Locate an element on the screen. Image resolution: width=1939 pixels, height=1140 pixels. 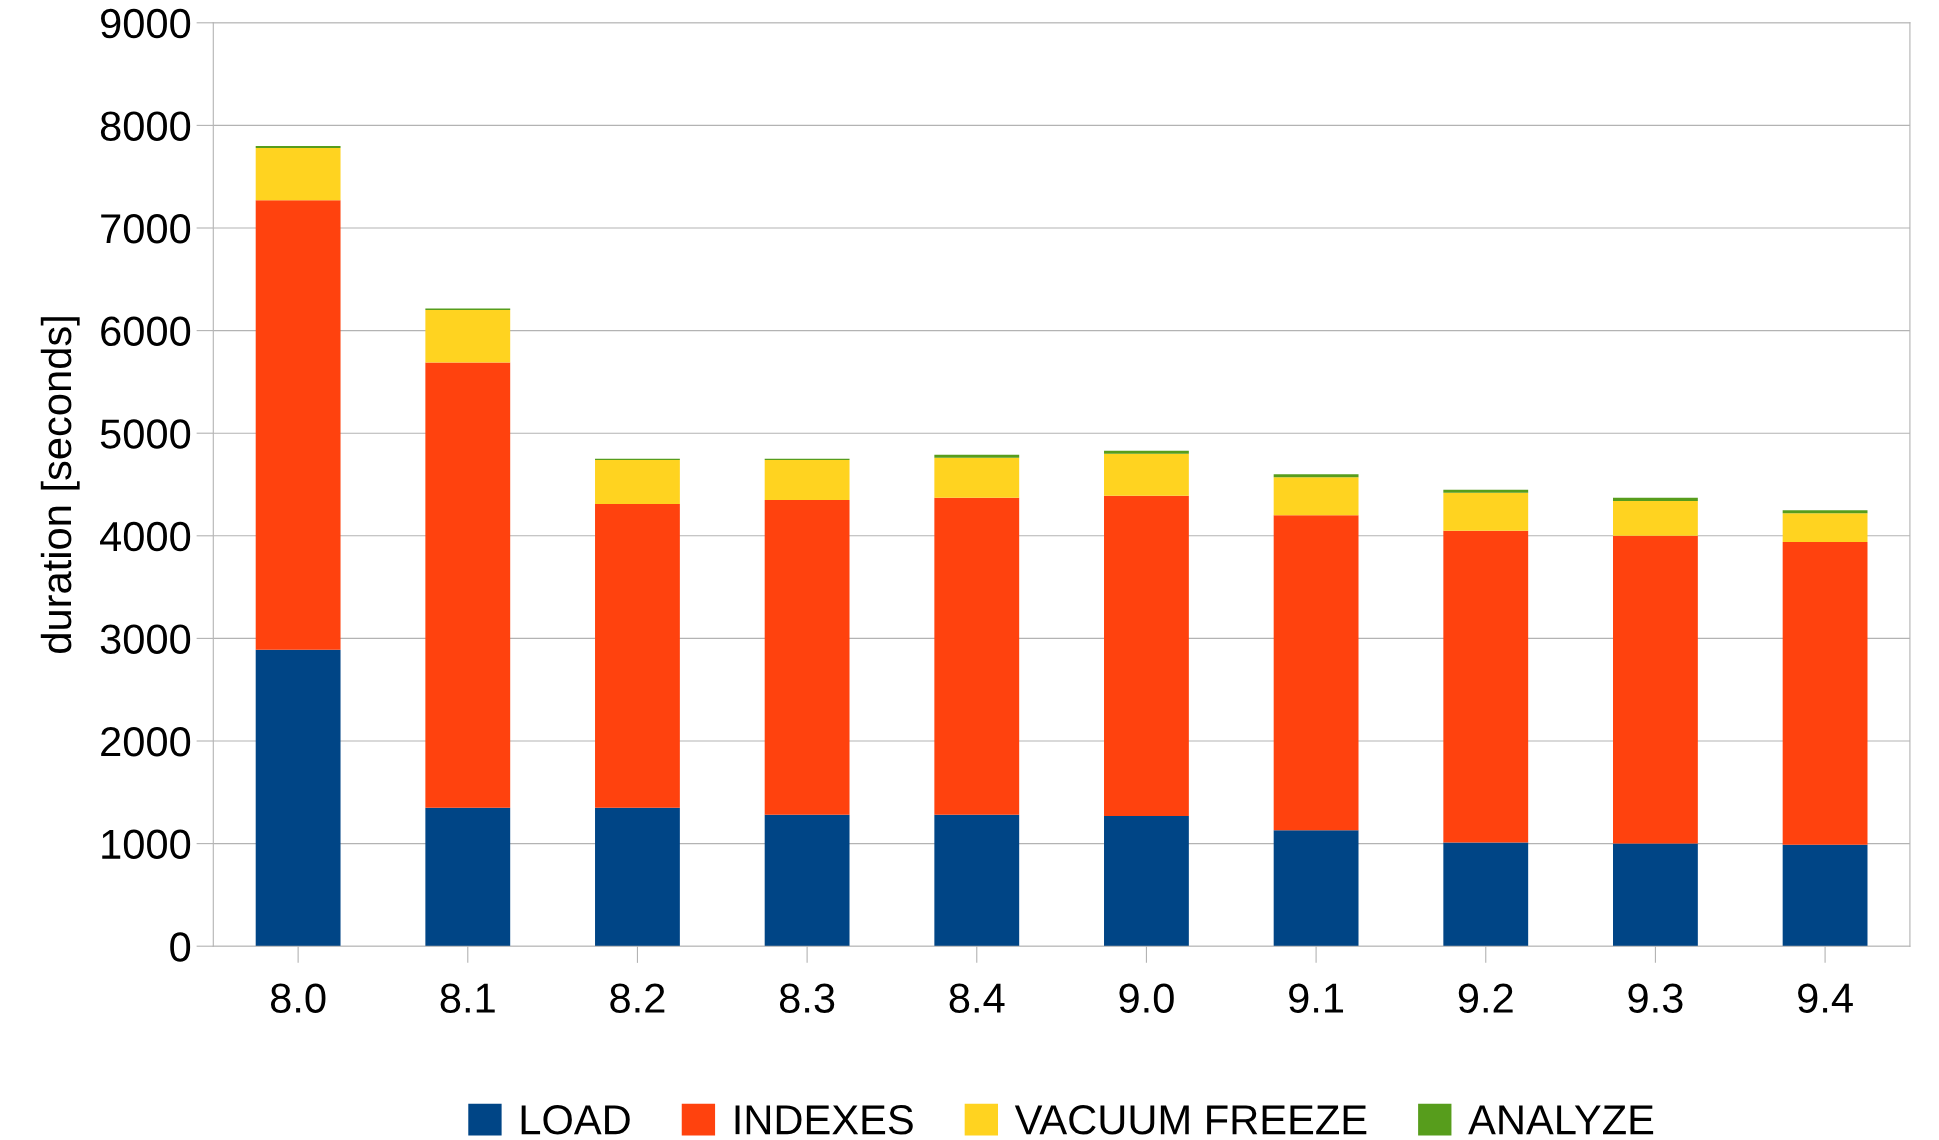
y-tick-label: 6000 is located at coordinates (146, 331).